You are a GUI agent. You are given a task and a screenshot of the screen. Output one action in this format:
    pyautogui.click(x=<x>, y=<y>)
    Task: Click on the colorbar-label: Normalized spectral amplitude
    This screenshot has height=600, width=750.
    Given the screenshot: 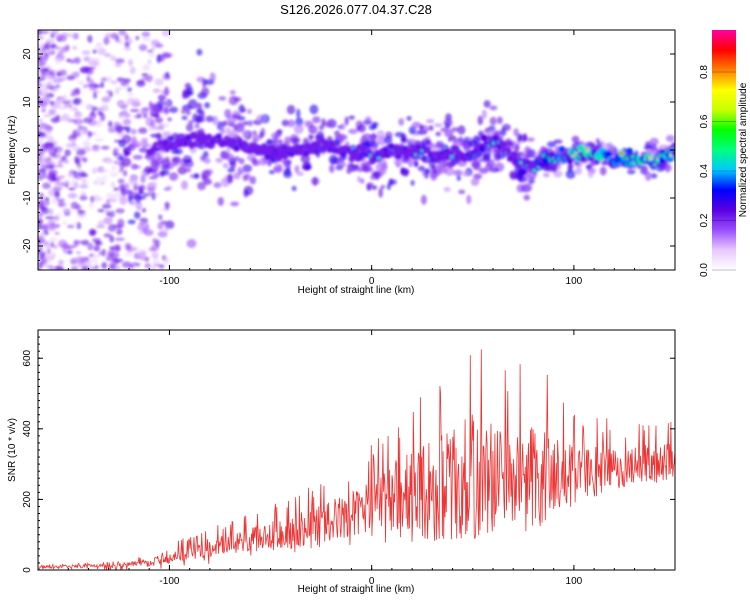 What is the action you would take?
    pyautogui.click(x=743, y=149)
    